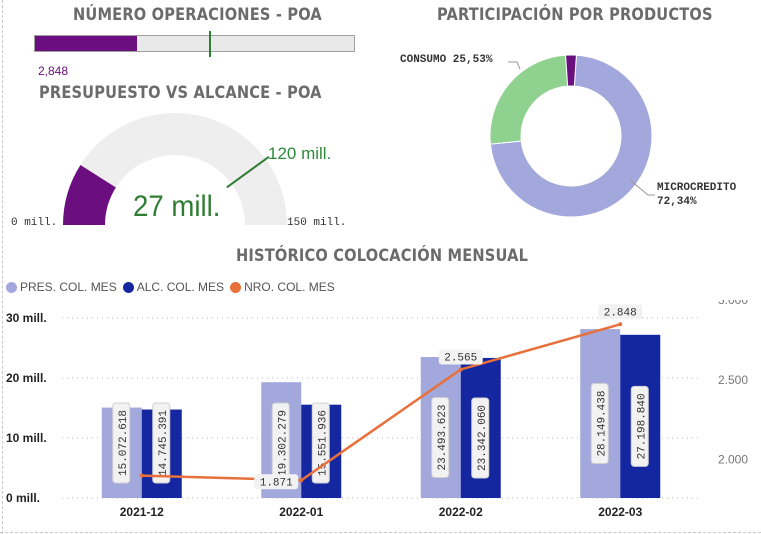 The width and height of the screenshot is (761, 534). Describe the element at coordinates (26, 438) in the screenshot. I see `y-left-tick-label: 10 mill.` at that location.